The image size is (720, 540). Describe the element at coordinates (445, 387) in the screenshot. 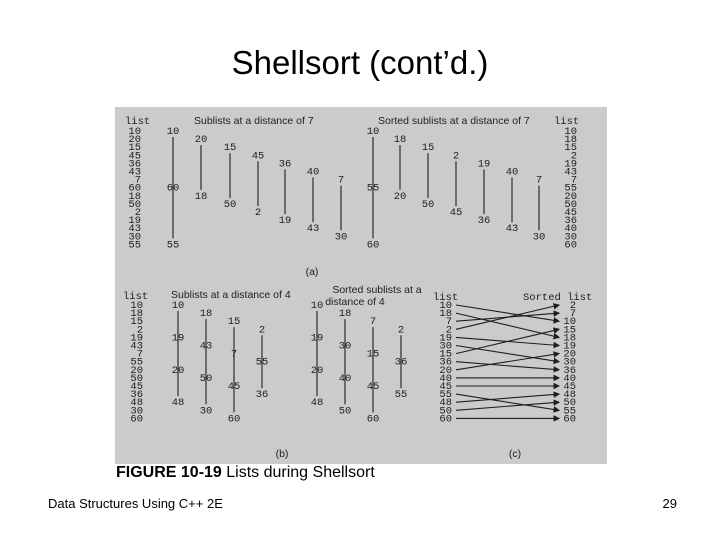

I see `panel-c-list-value: 45` at that location.